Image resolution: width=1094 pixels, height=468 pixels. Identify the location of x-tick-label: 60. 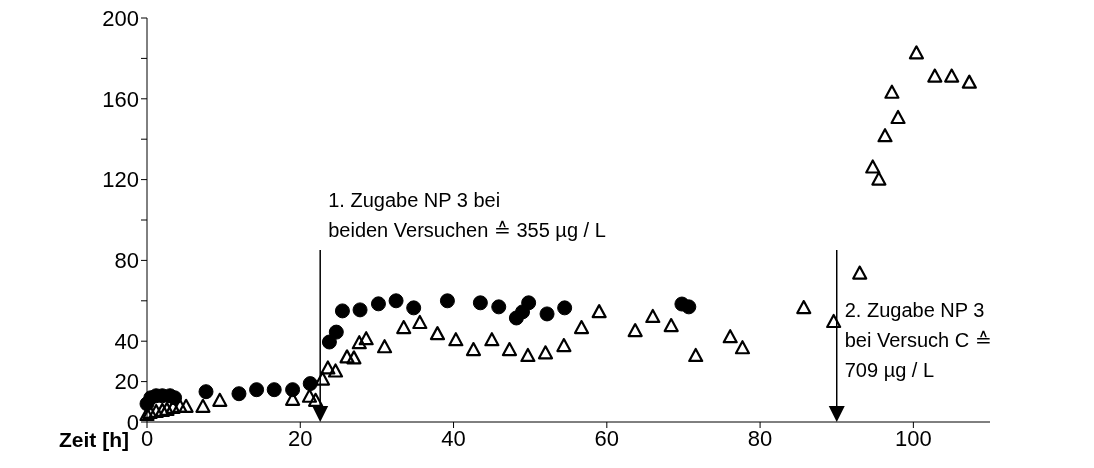
(607, 438).